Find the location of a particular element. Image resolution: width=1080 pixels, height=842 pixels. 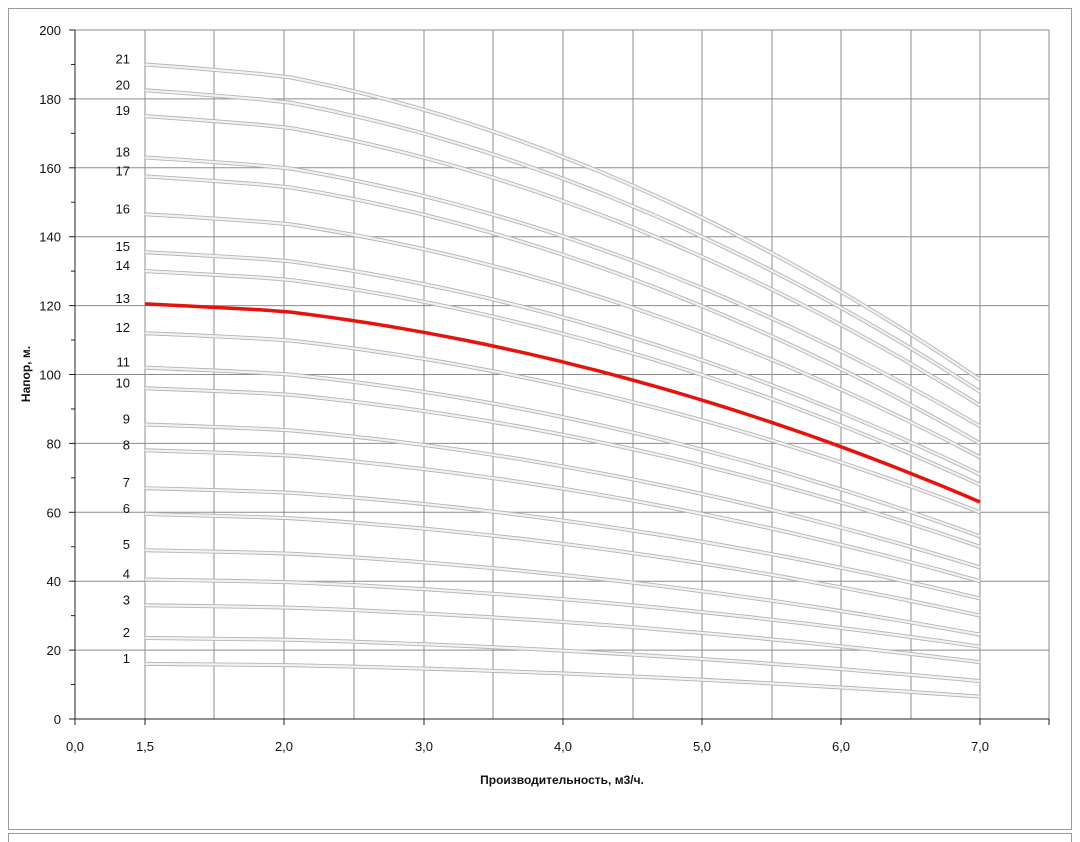

series-label-2: 2 is located at coordinates (126, 632).